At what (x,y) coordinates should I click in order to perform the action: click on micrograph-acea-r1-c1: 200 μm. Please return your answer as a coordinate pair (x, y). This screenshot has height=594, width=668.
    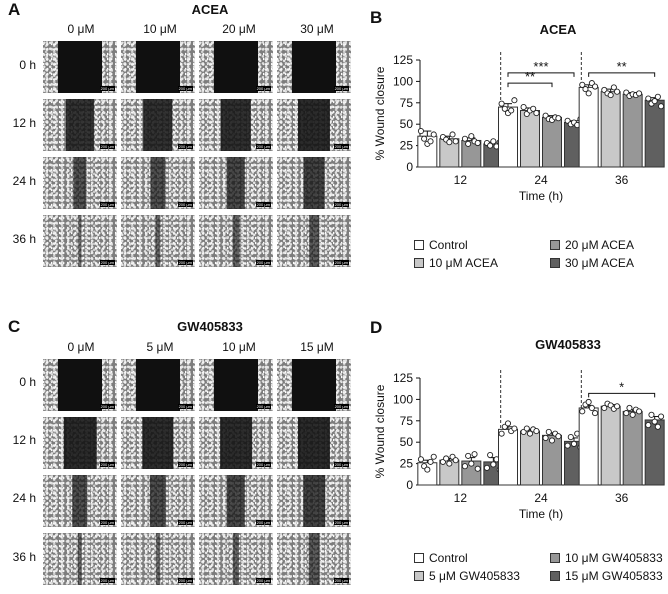
    Looking at the image, I should click on (158, 125).